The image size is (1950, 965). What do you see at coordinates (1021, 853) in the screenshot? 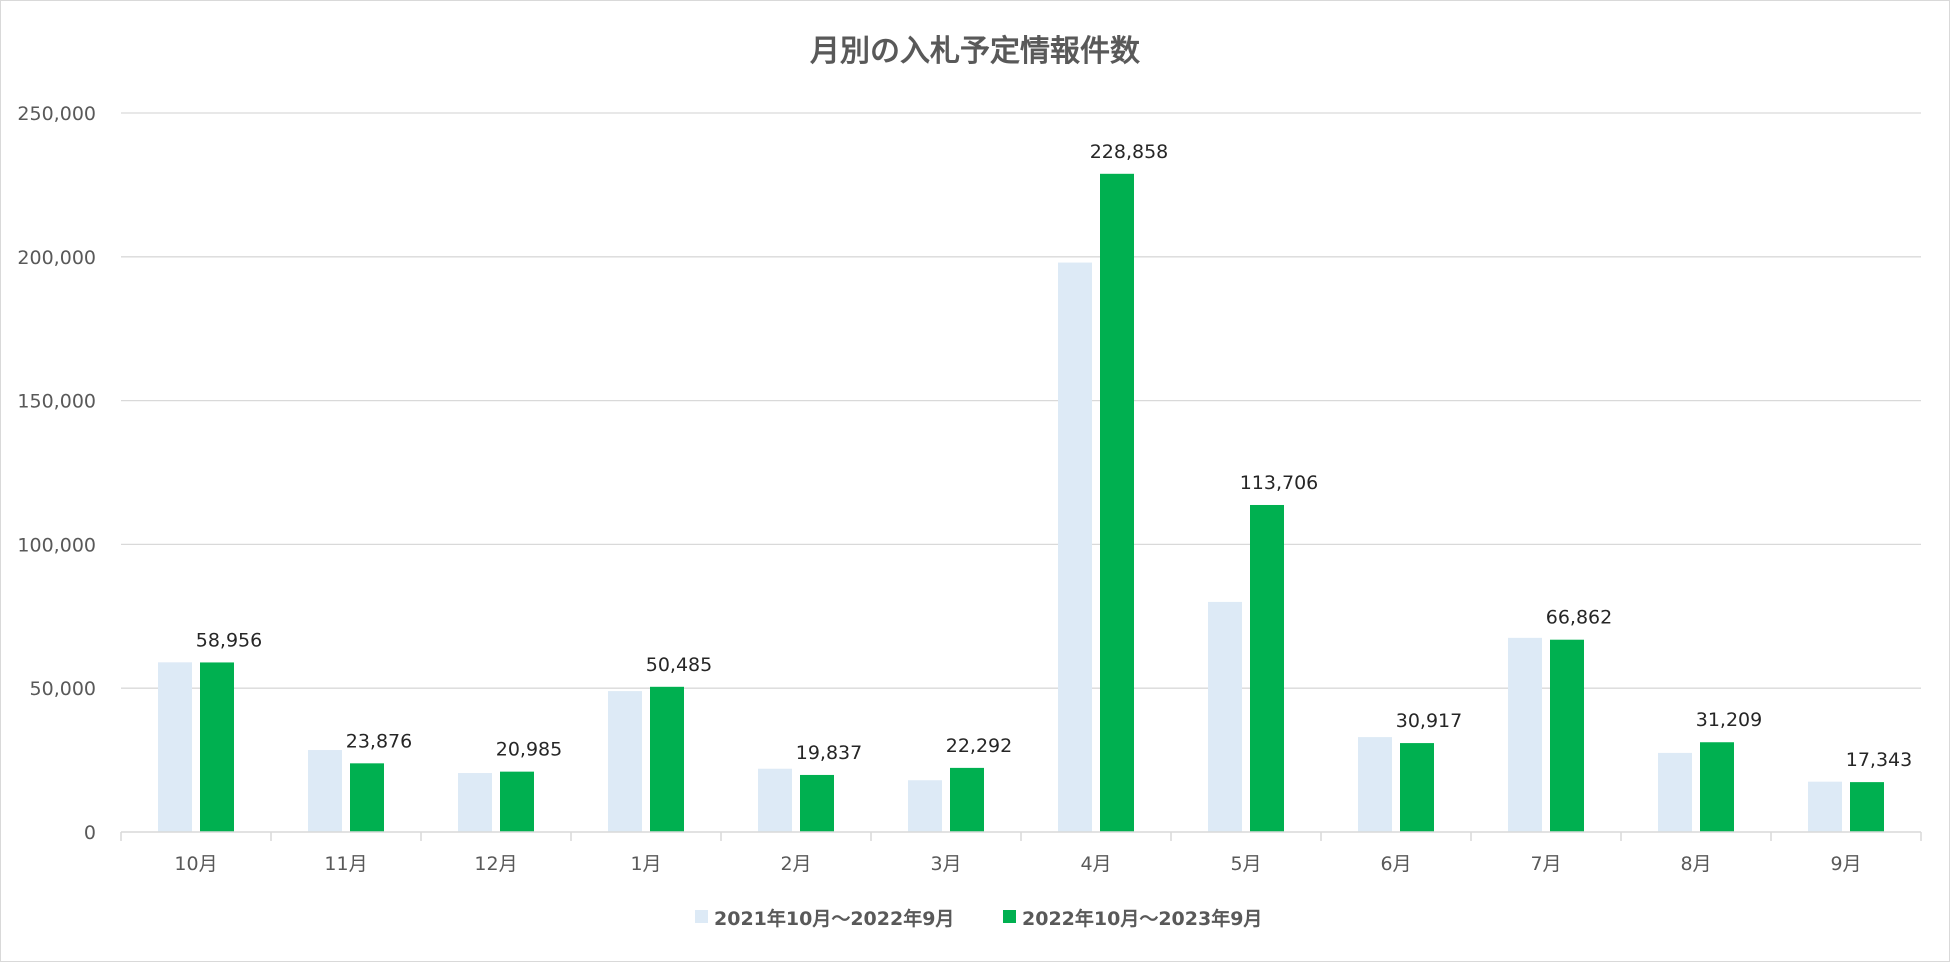
I see `x-axis: 10月 11月 12月 1月 2月 3月 4月 5月 6月 7月 8月 9月` at bounding box center [1021, 853].